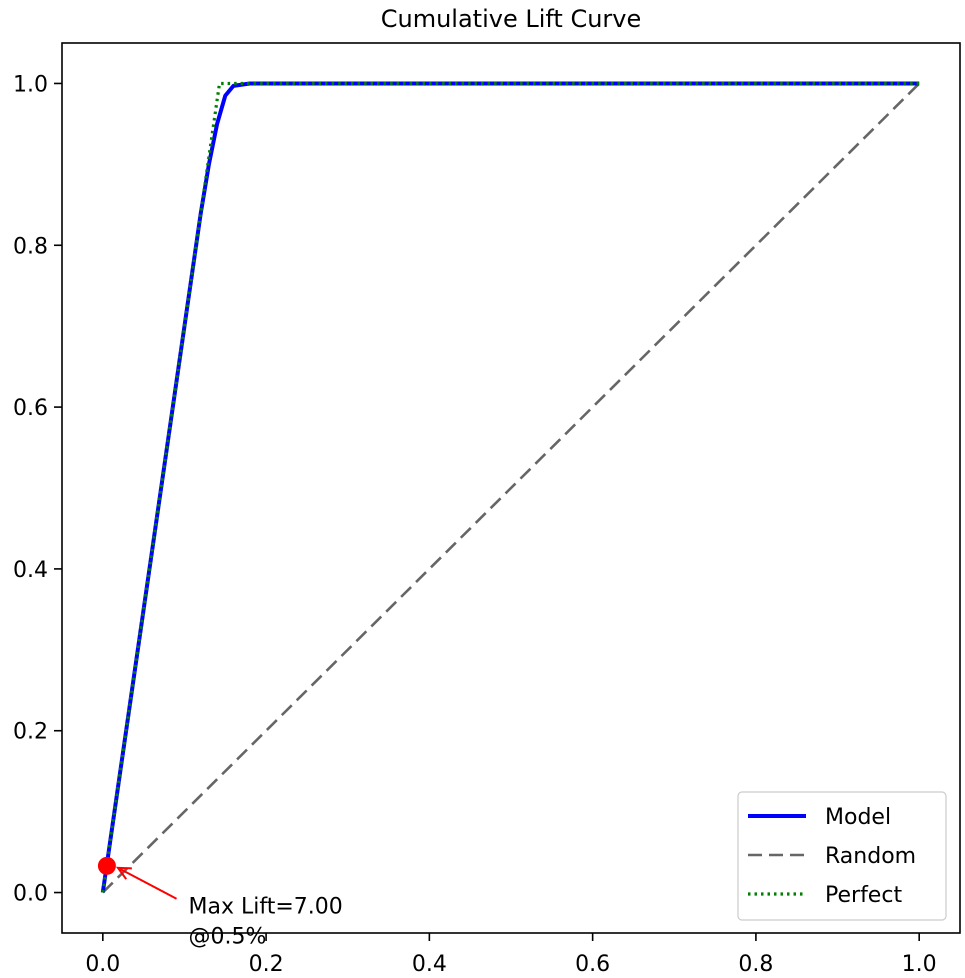 Image resolution: width=965 pixels, height=978 pixels. I want to click on annotation-arrowhead, so click(123, 873).